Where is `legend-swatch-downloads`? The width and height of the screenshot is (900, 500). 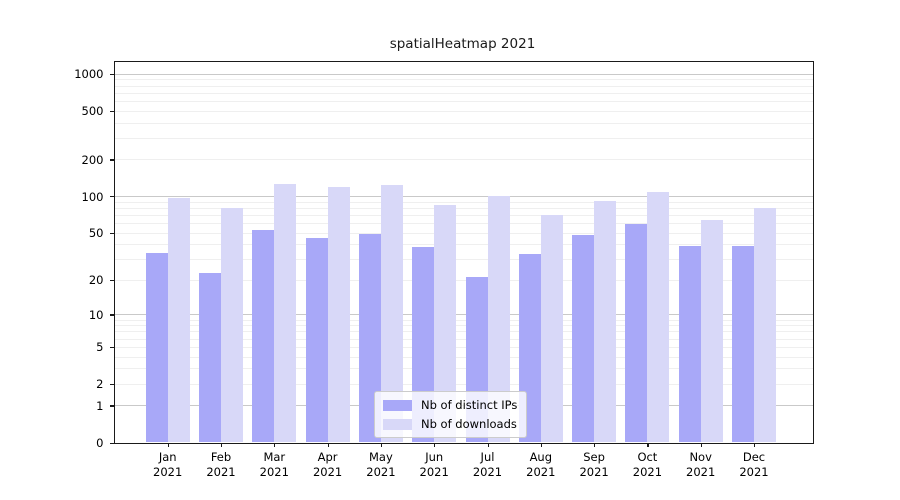
legend-swatch-downloads is located at coordinates (397, 424).